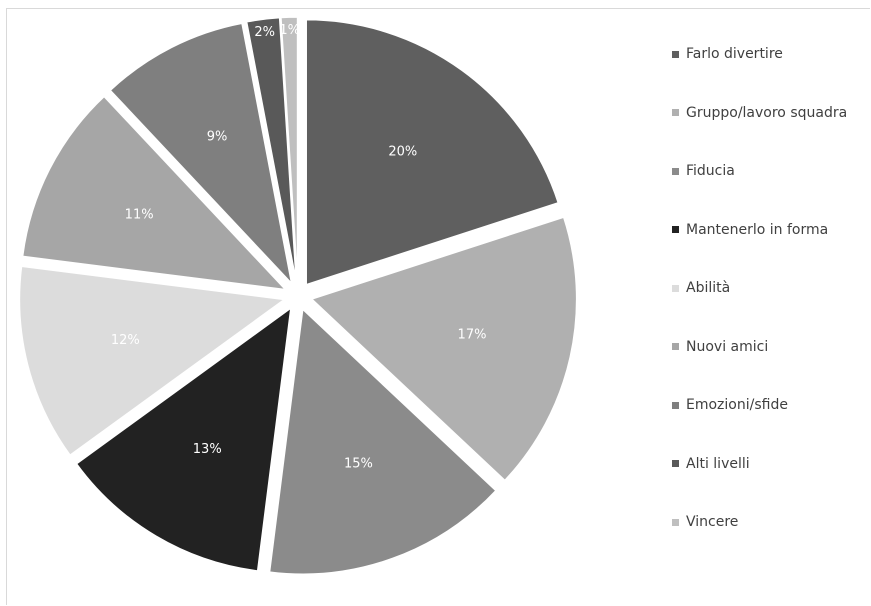 This screenshot has height=606, width=871. Describe the element at coordinates (264, 32) in the screenshot. I see `data-label-alti-livelli: 2%` at that location.